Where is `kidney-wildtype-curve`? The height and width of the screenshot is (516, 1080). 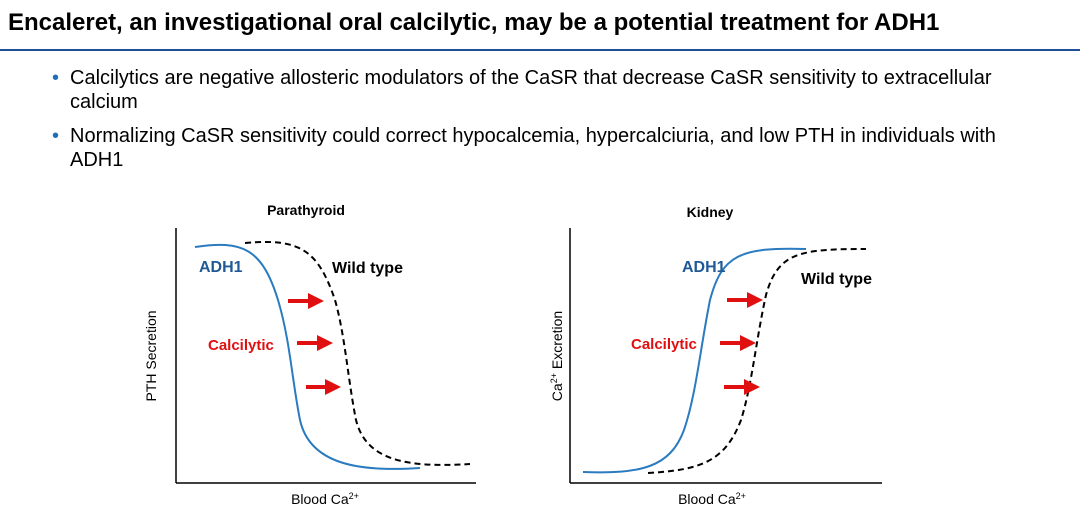 kidney-wildtype-curve is located at coordinates (757, 361).